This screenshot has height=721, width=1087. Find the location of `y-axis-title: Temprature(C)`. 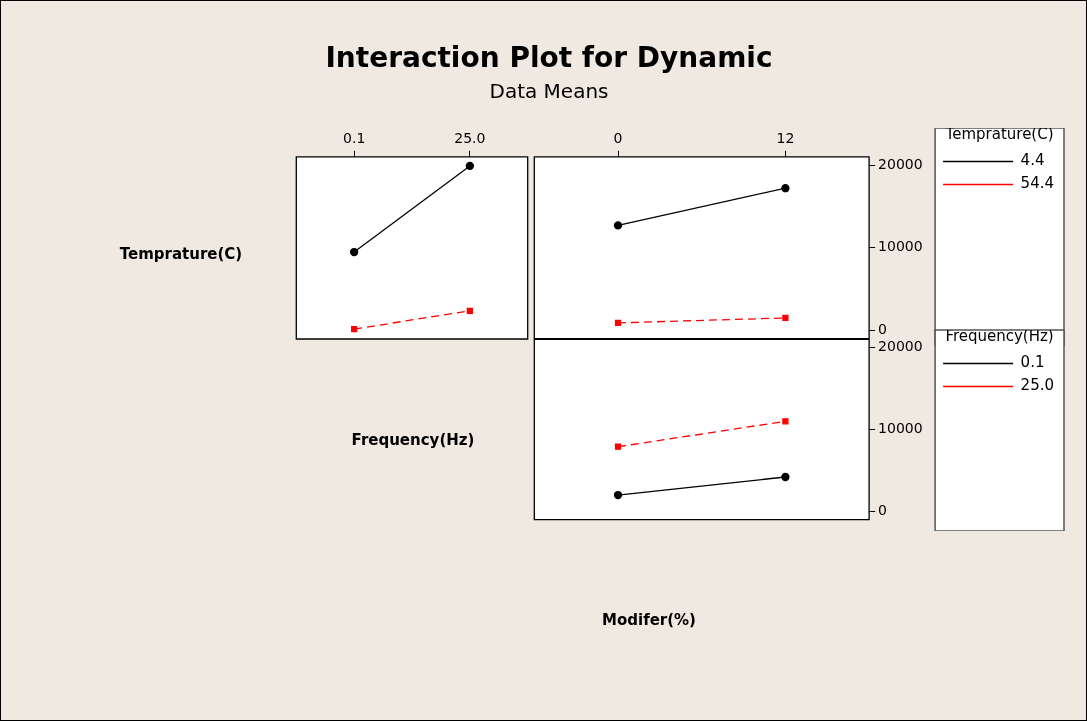

y-axis-title: Temprature(C) is located at coordinates (181, 254).